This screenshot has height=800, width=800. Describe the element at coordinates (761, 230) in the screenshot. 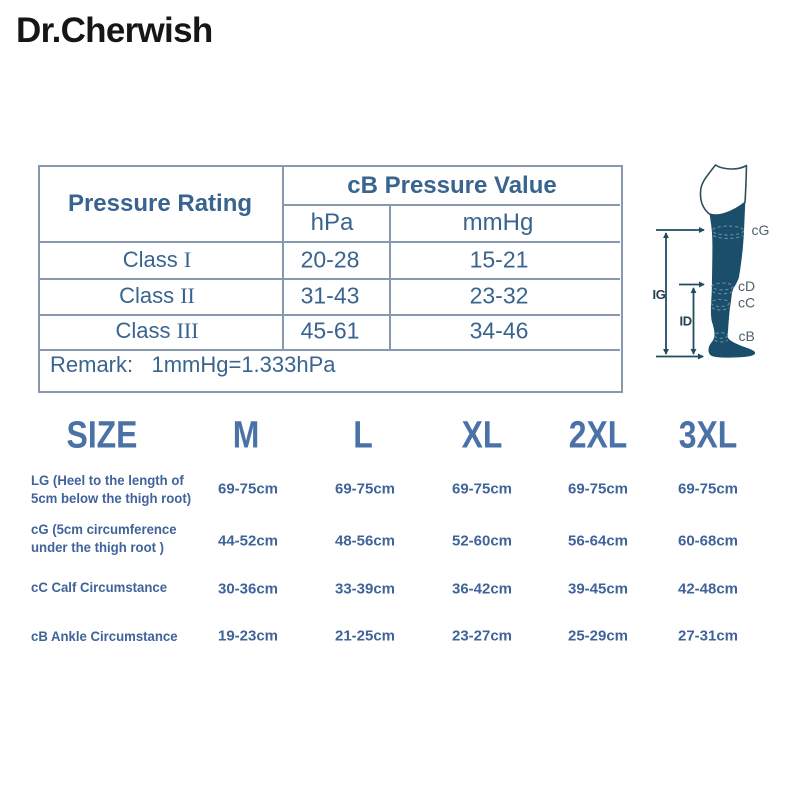

I see `svg-text: cG` at that location.